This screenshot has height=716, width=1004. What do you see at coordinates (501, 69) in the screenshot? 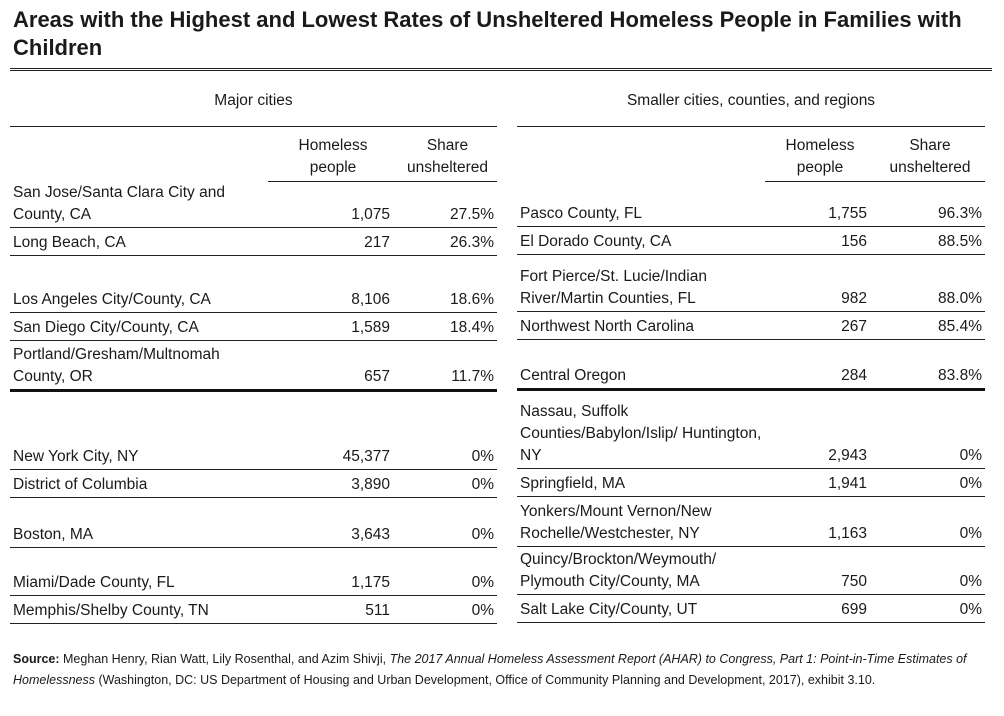
I see `title-divider` at bounding box center [501, 69].